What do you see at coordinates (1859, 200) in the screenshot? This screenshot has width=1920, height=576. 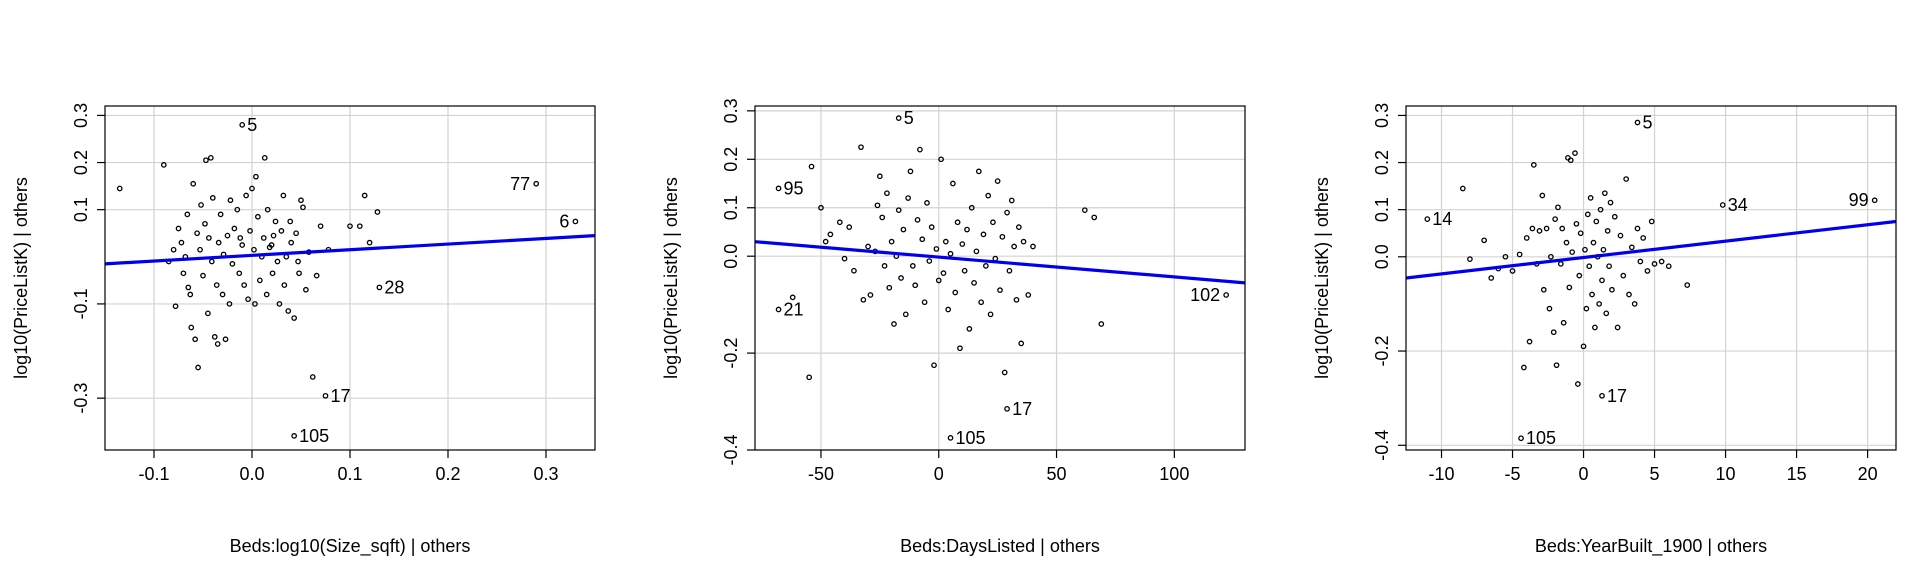 I see `point-label: 99` at bounding box center [1859, 200].